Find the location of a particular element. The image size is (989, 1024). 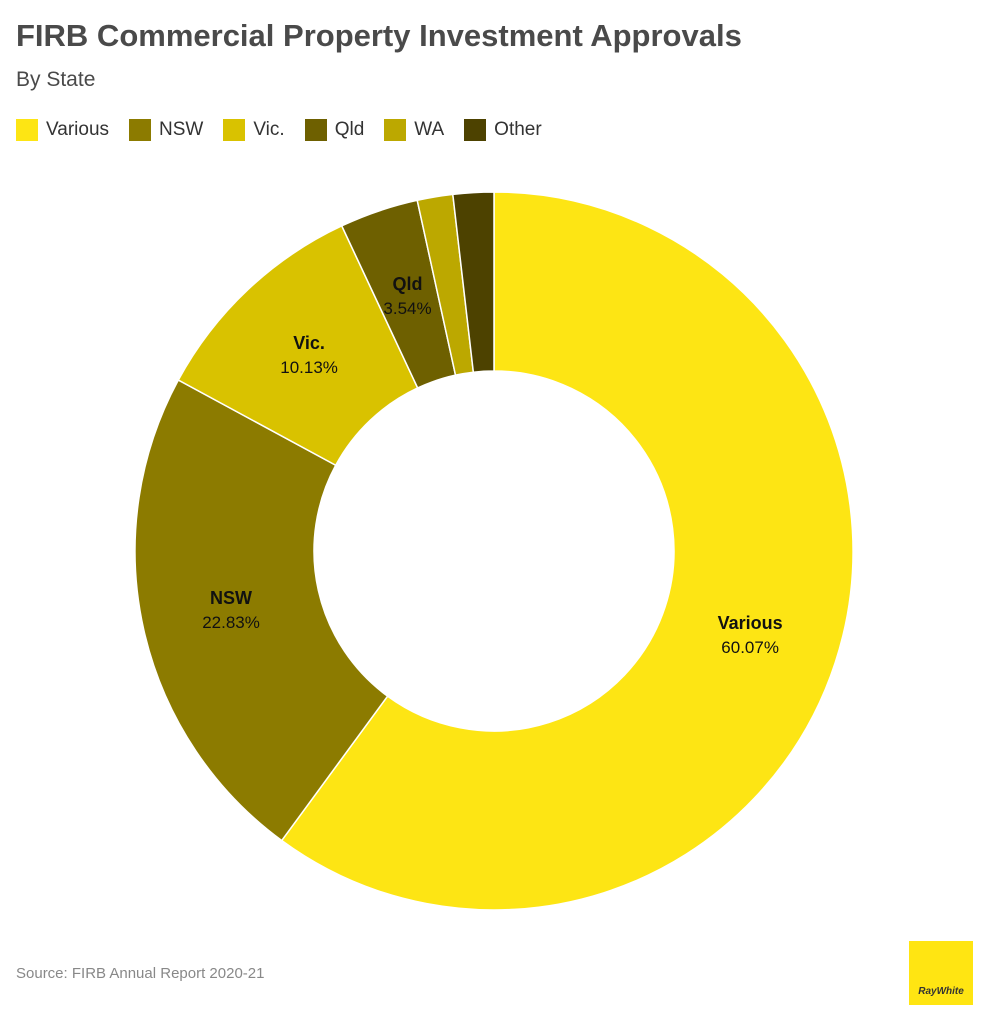

legend-label: Vic. is located at coordinates (269, 129).